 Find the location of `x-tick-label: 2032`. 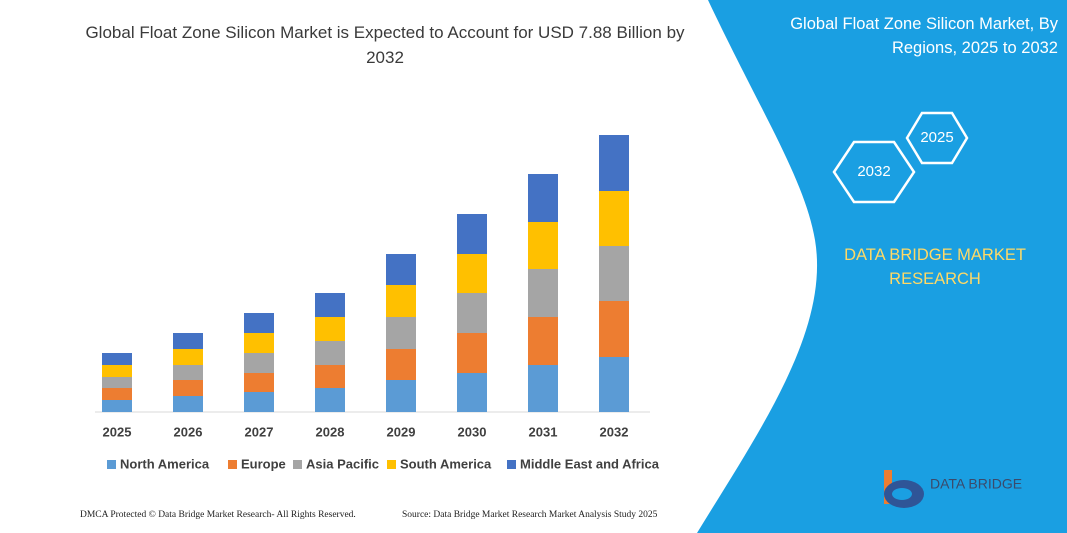

x-tick-label: 2032 is located at coordinates (614, 431).